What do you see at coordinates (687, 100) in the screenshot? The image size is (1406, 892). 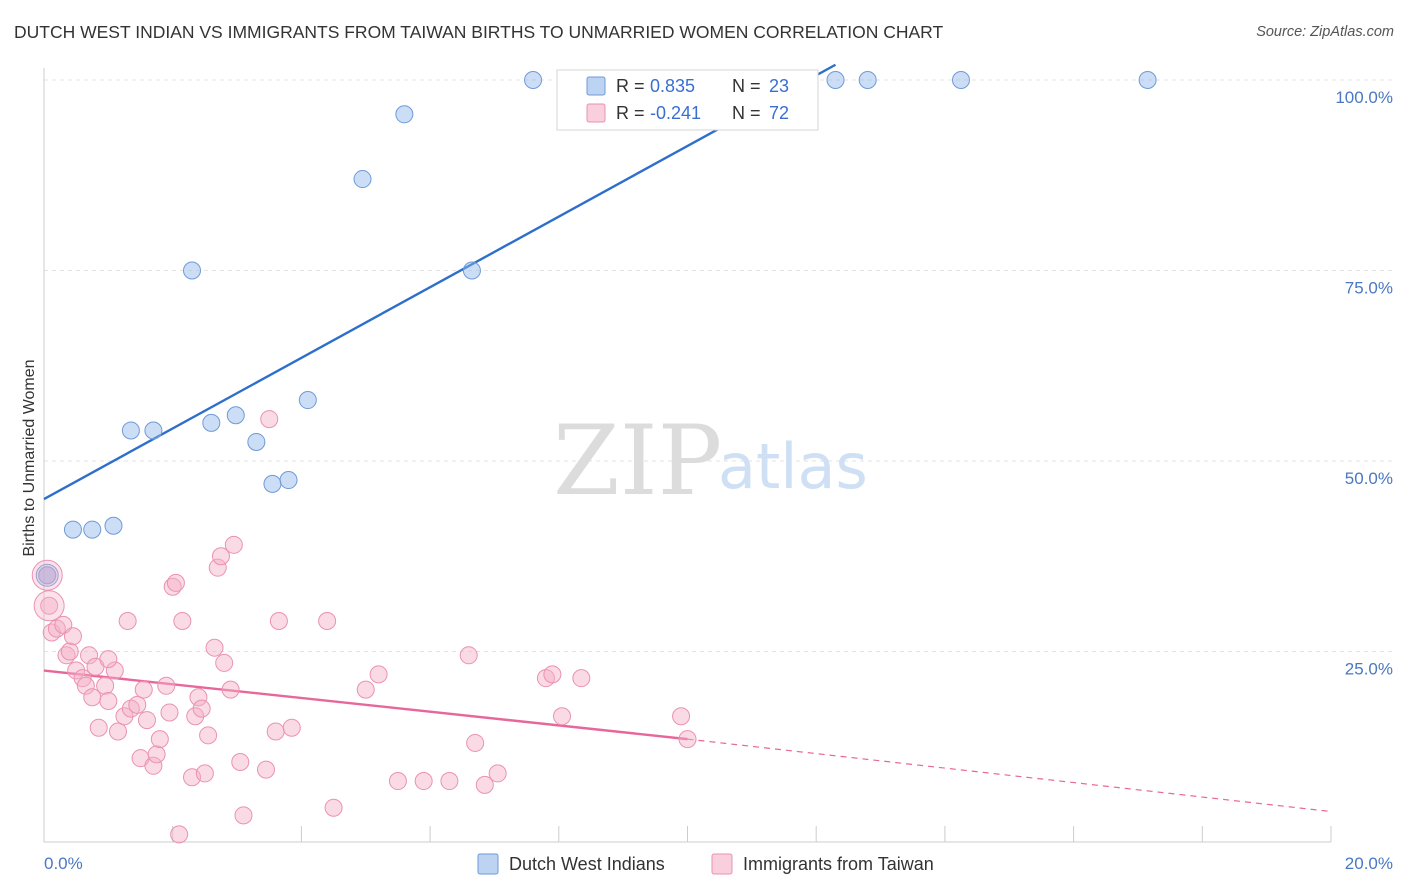 I see `legend-box: R = 0.835 N = 23 R = -0.241 N = 72` at bounding box center [687, 100].